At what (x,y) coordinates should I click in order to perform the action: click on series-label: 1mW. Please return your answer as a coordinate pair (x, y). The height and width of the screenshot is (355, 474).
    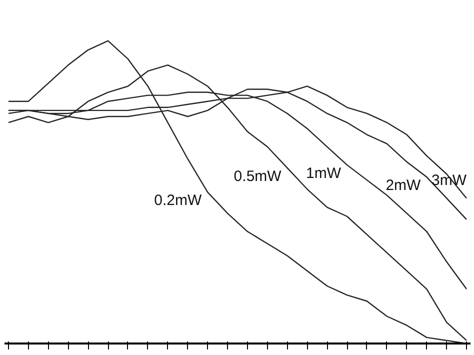
    Looking at the image, I should click on (324, 173).